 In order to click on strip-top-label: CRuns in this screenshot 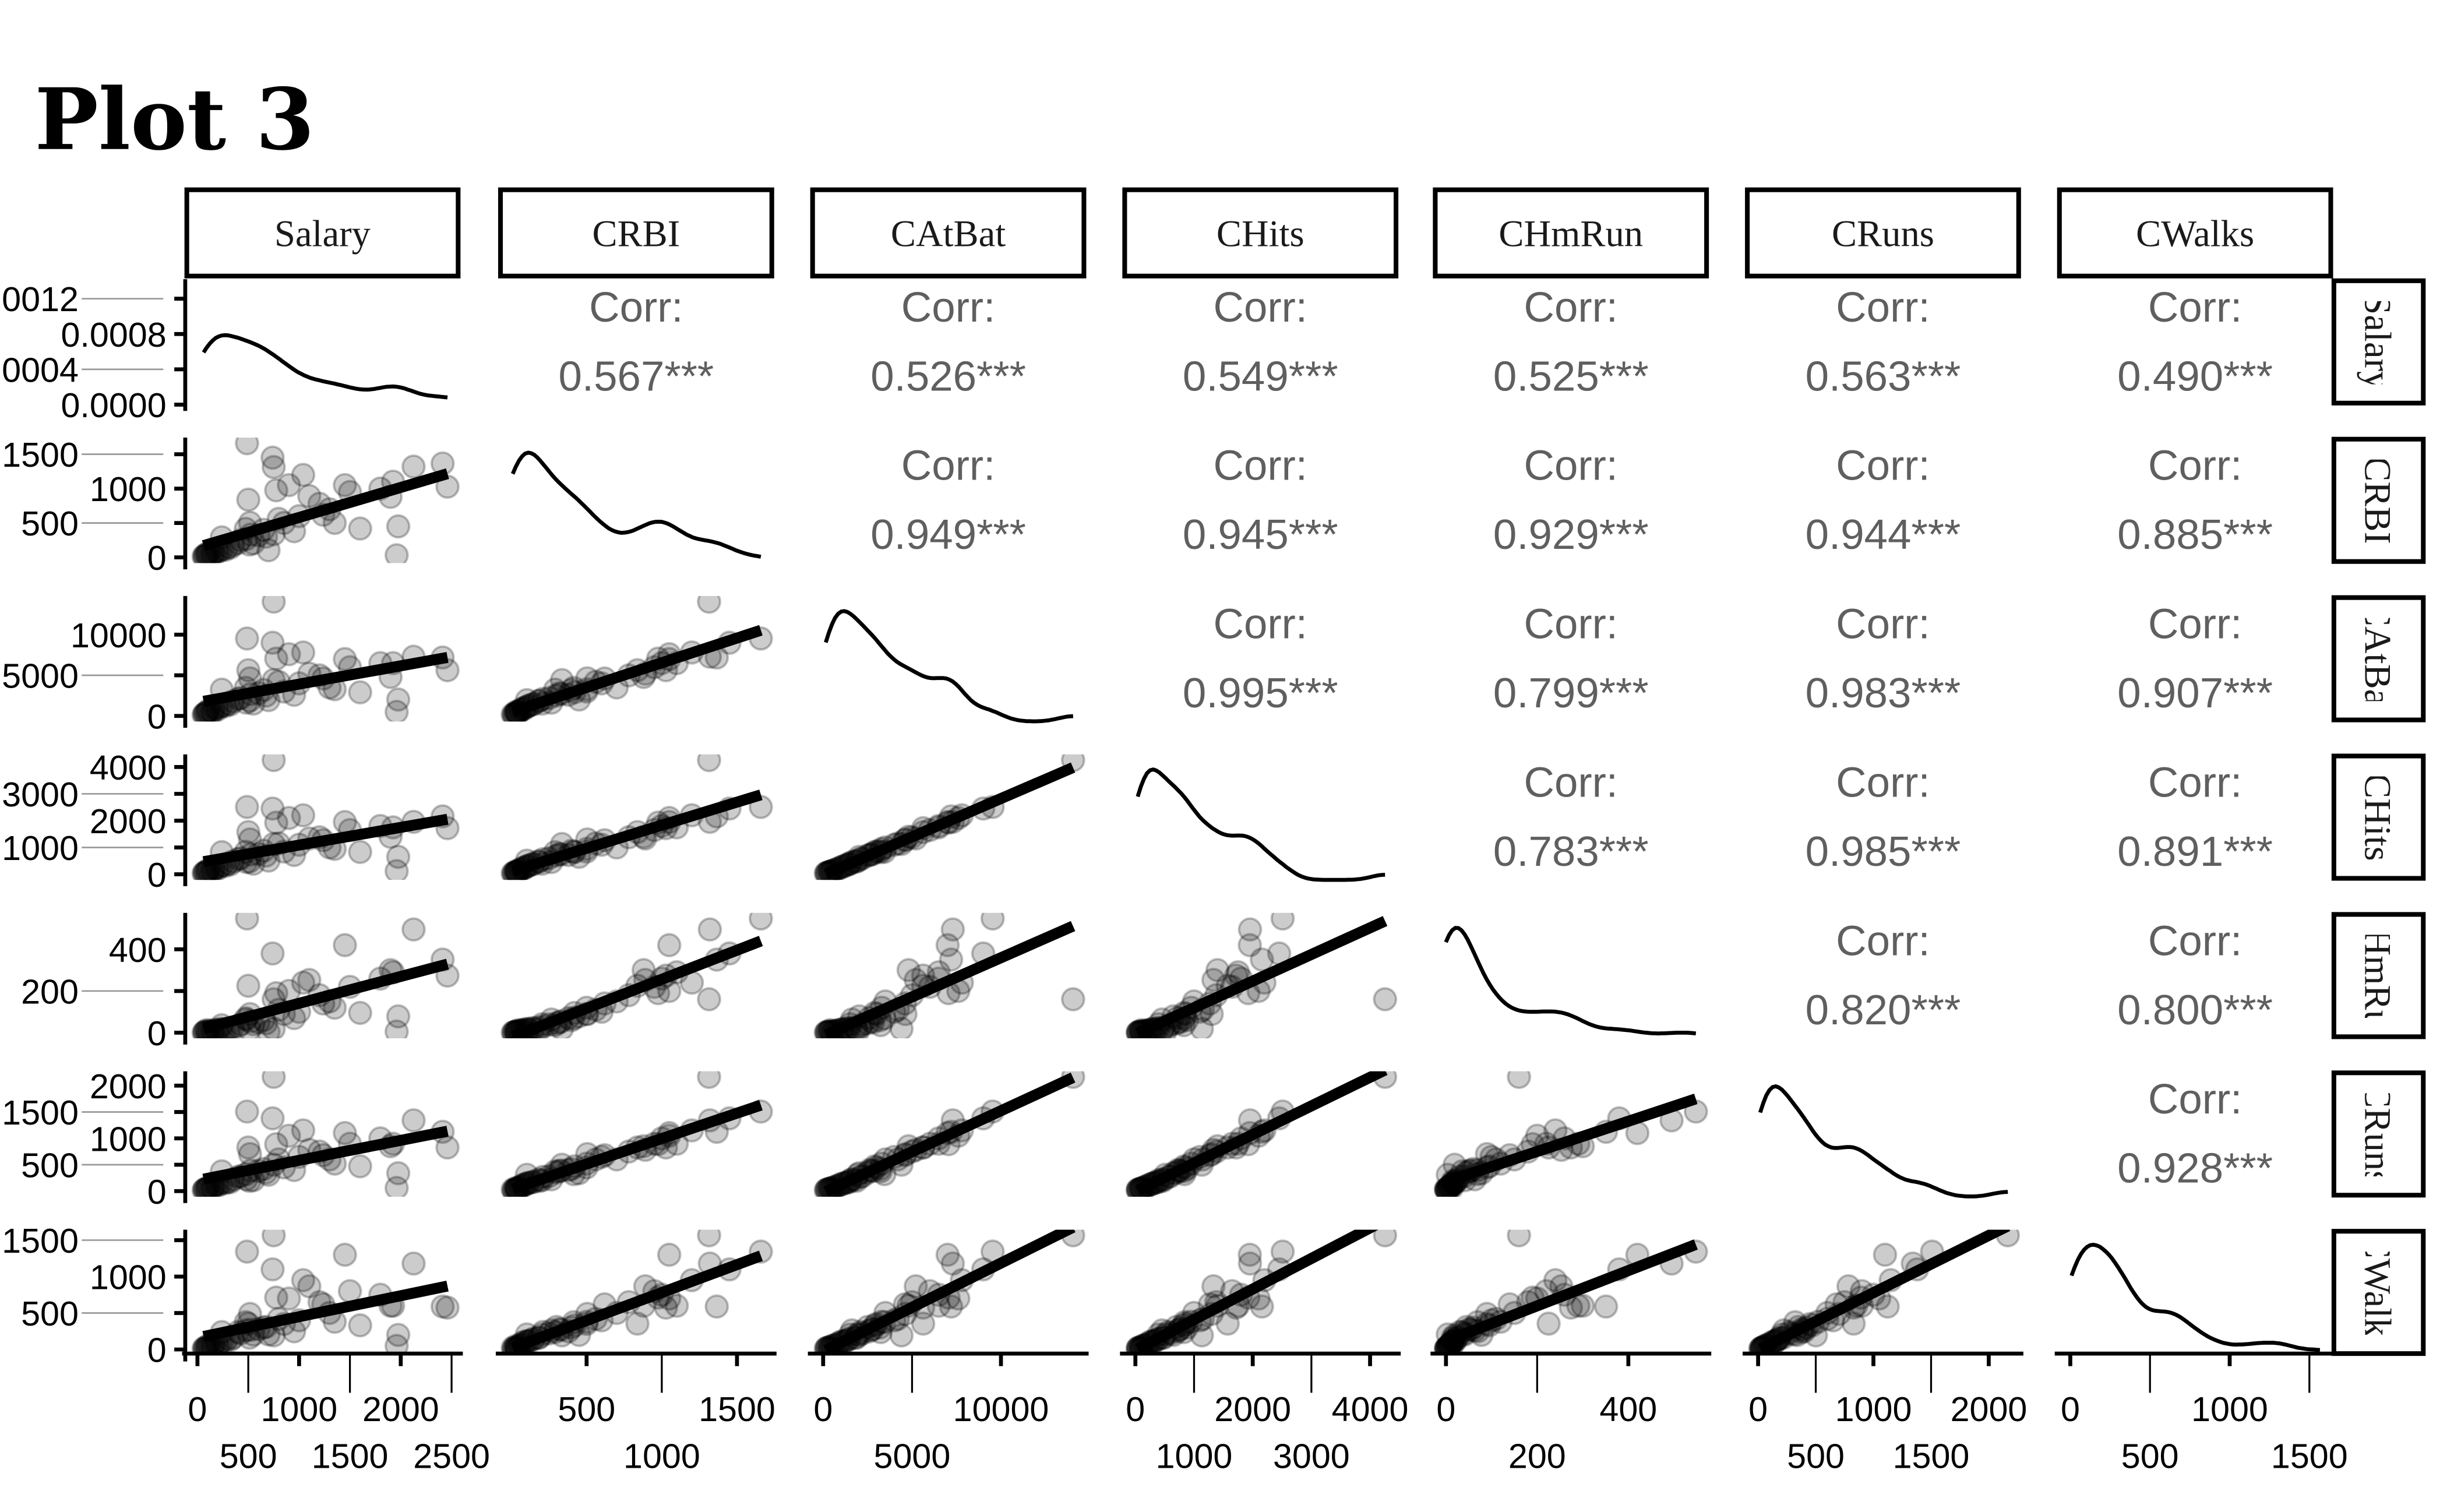, I will do `click(1883, 234)`.